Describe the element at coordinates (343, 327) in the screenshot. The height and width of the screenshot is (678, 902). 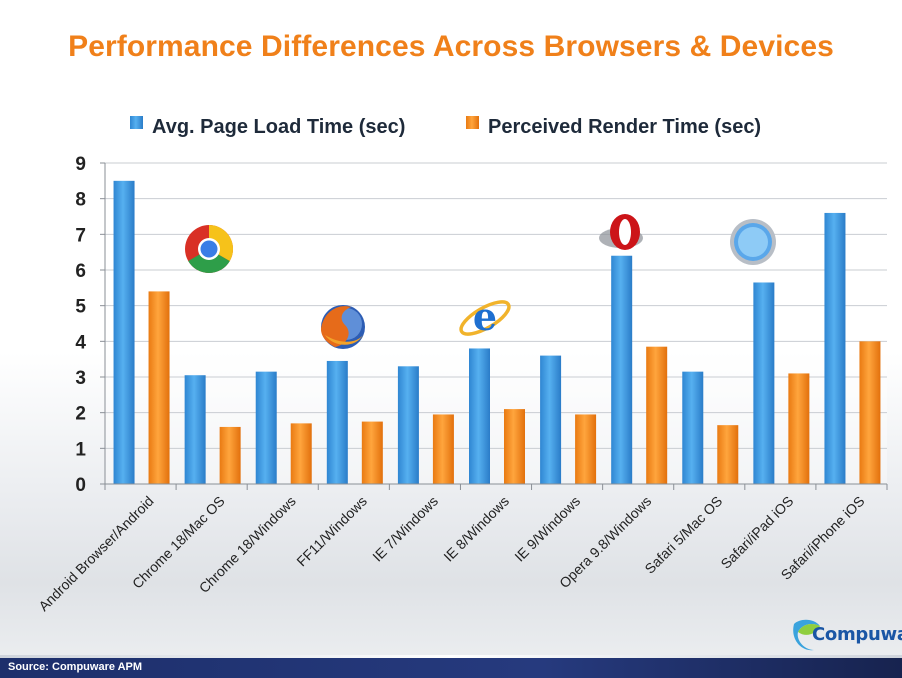
I see `firefox-icon` at that location.